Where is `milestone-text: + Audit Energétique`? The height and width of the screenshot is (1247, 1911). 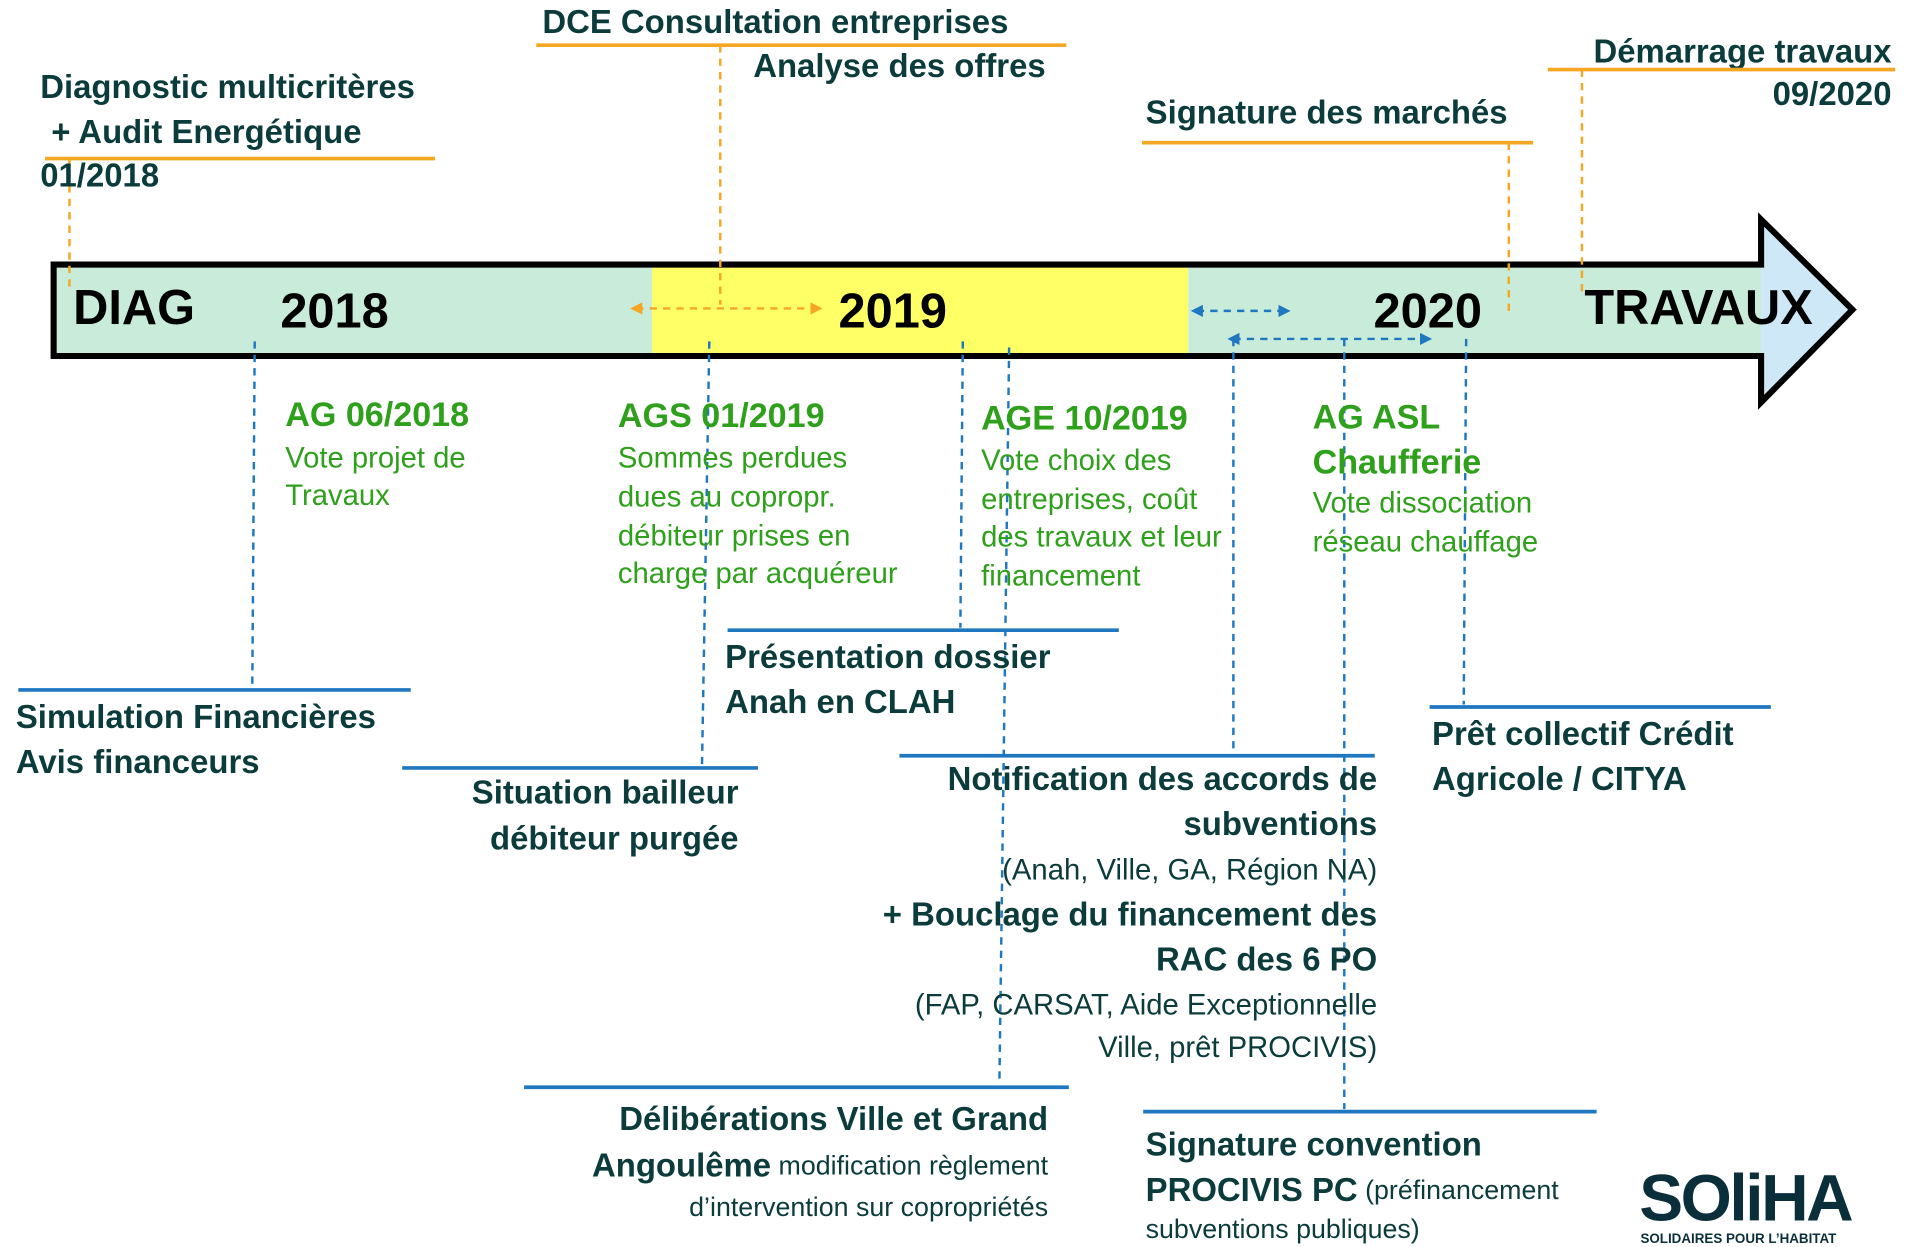
milestone-text: + Audit Energétique is located at coordinates (206, 131).